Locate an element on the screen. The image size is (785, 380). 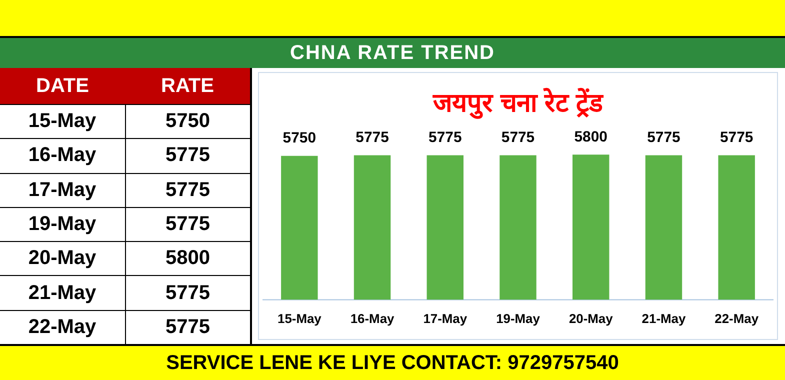
chart-subtitle: जयपुर चना रेट ट्रेंड is located at coordinates (518, 104).